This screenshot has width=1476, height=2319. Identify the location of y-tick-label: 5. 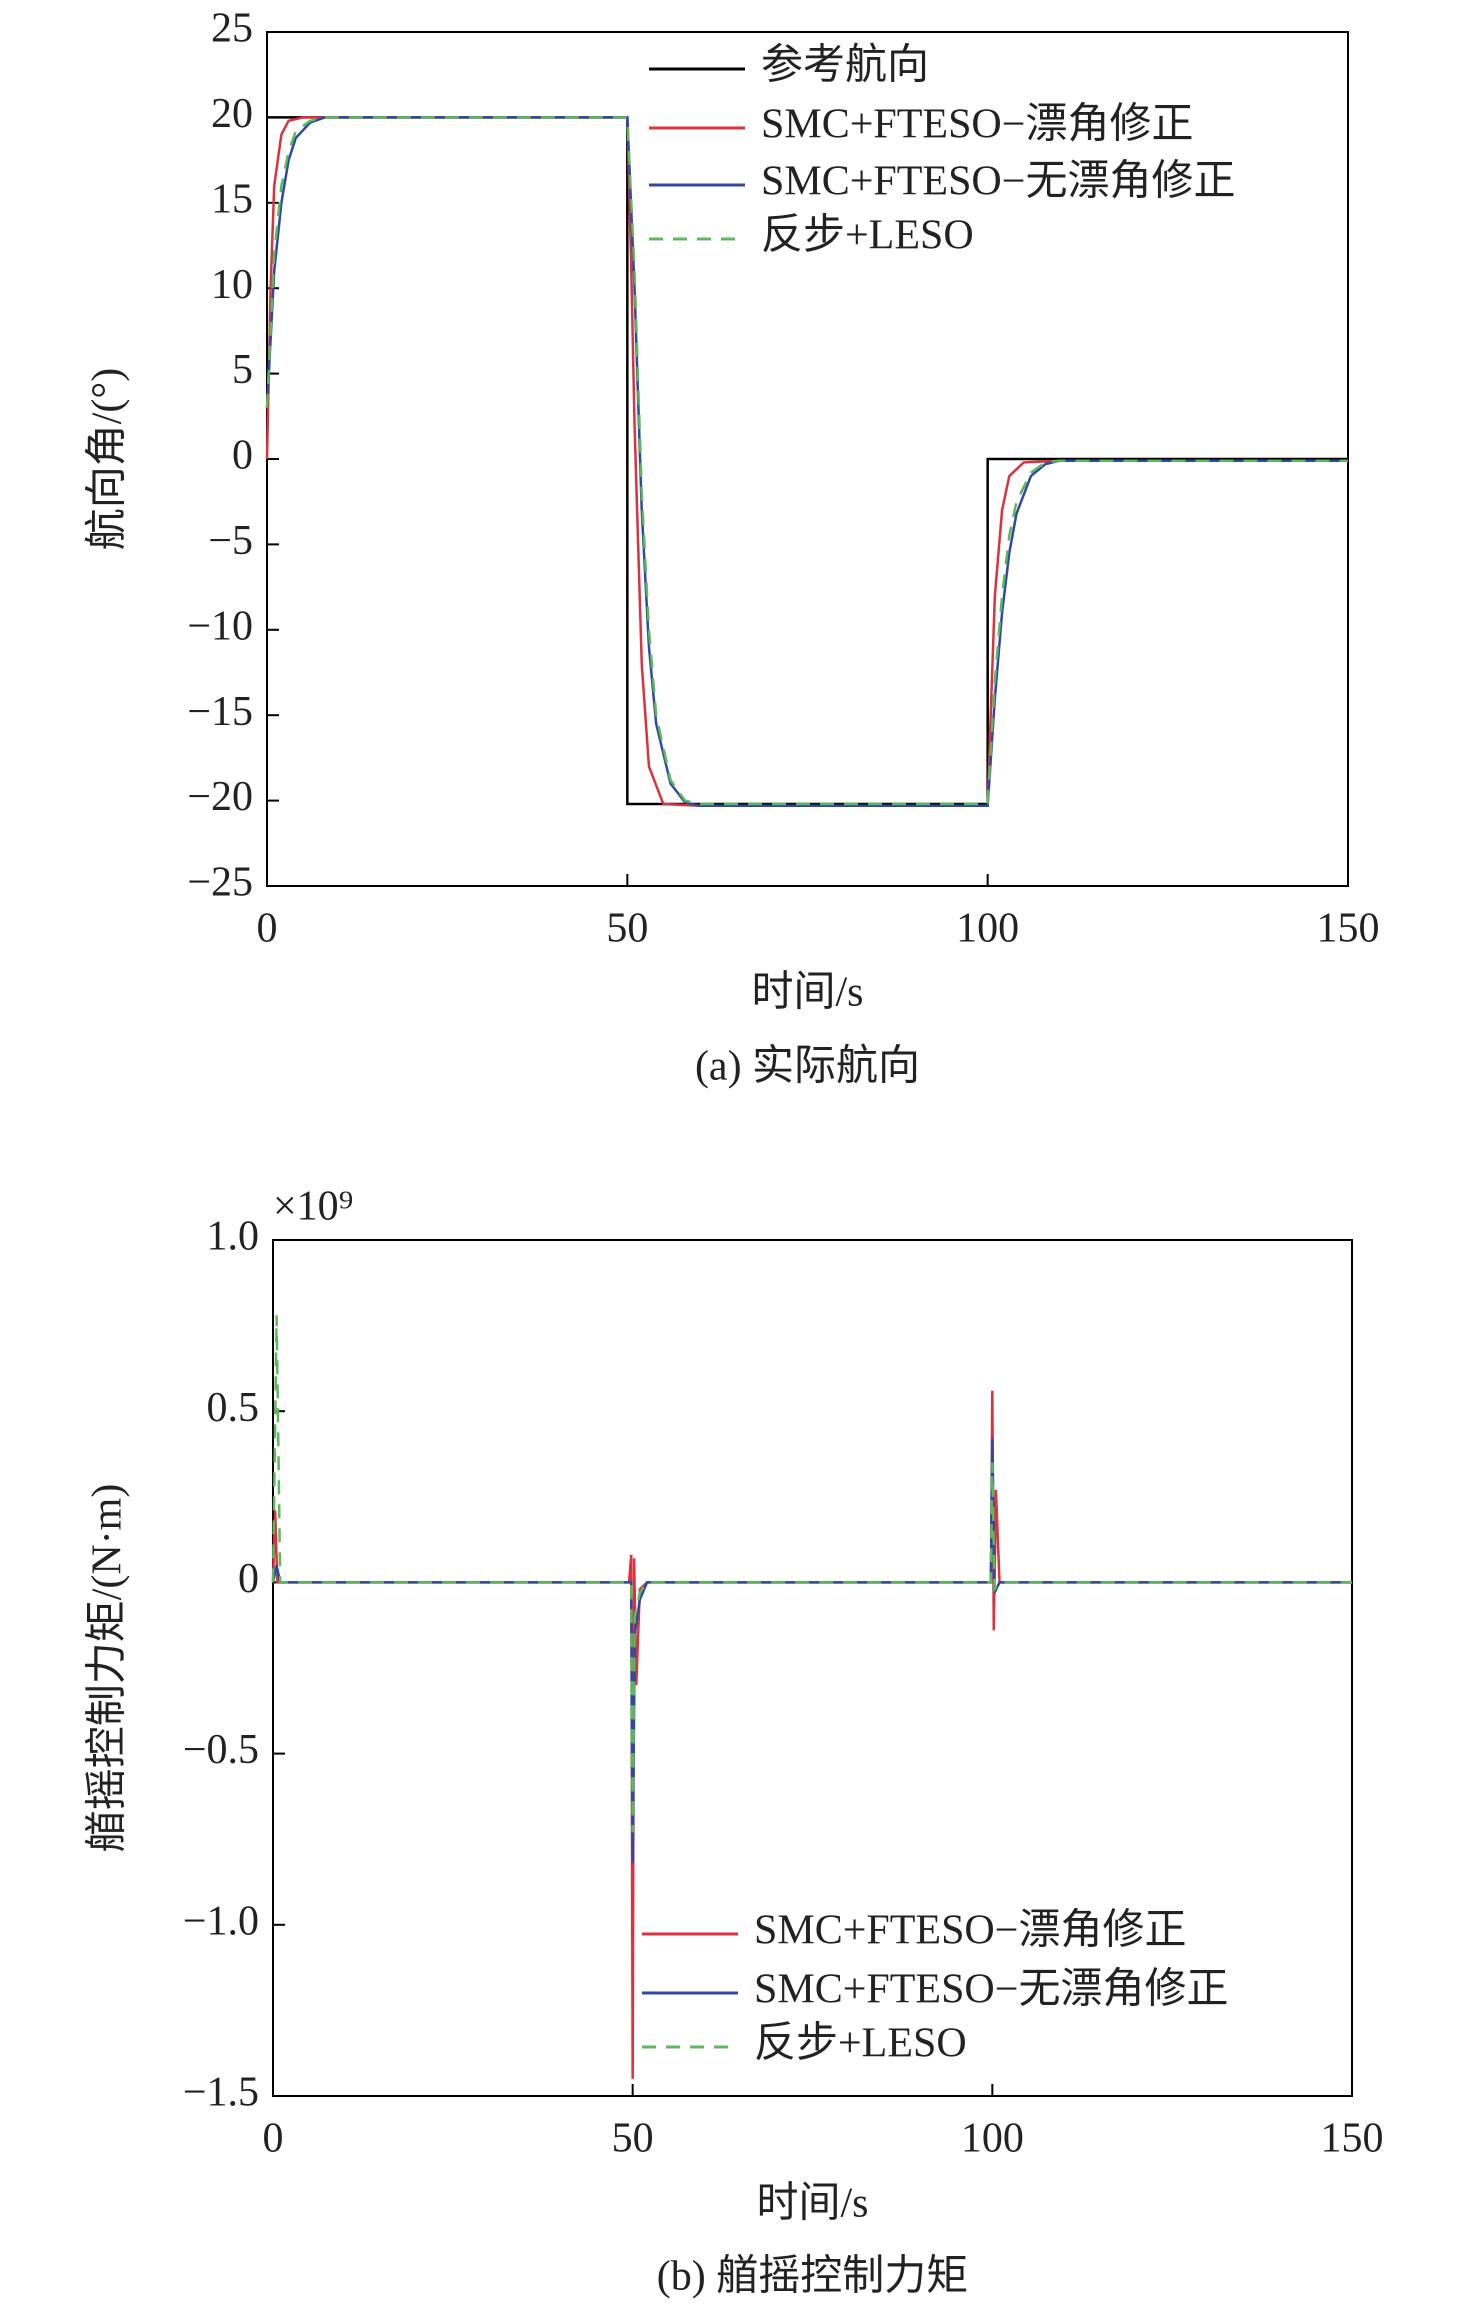
(242, 370).